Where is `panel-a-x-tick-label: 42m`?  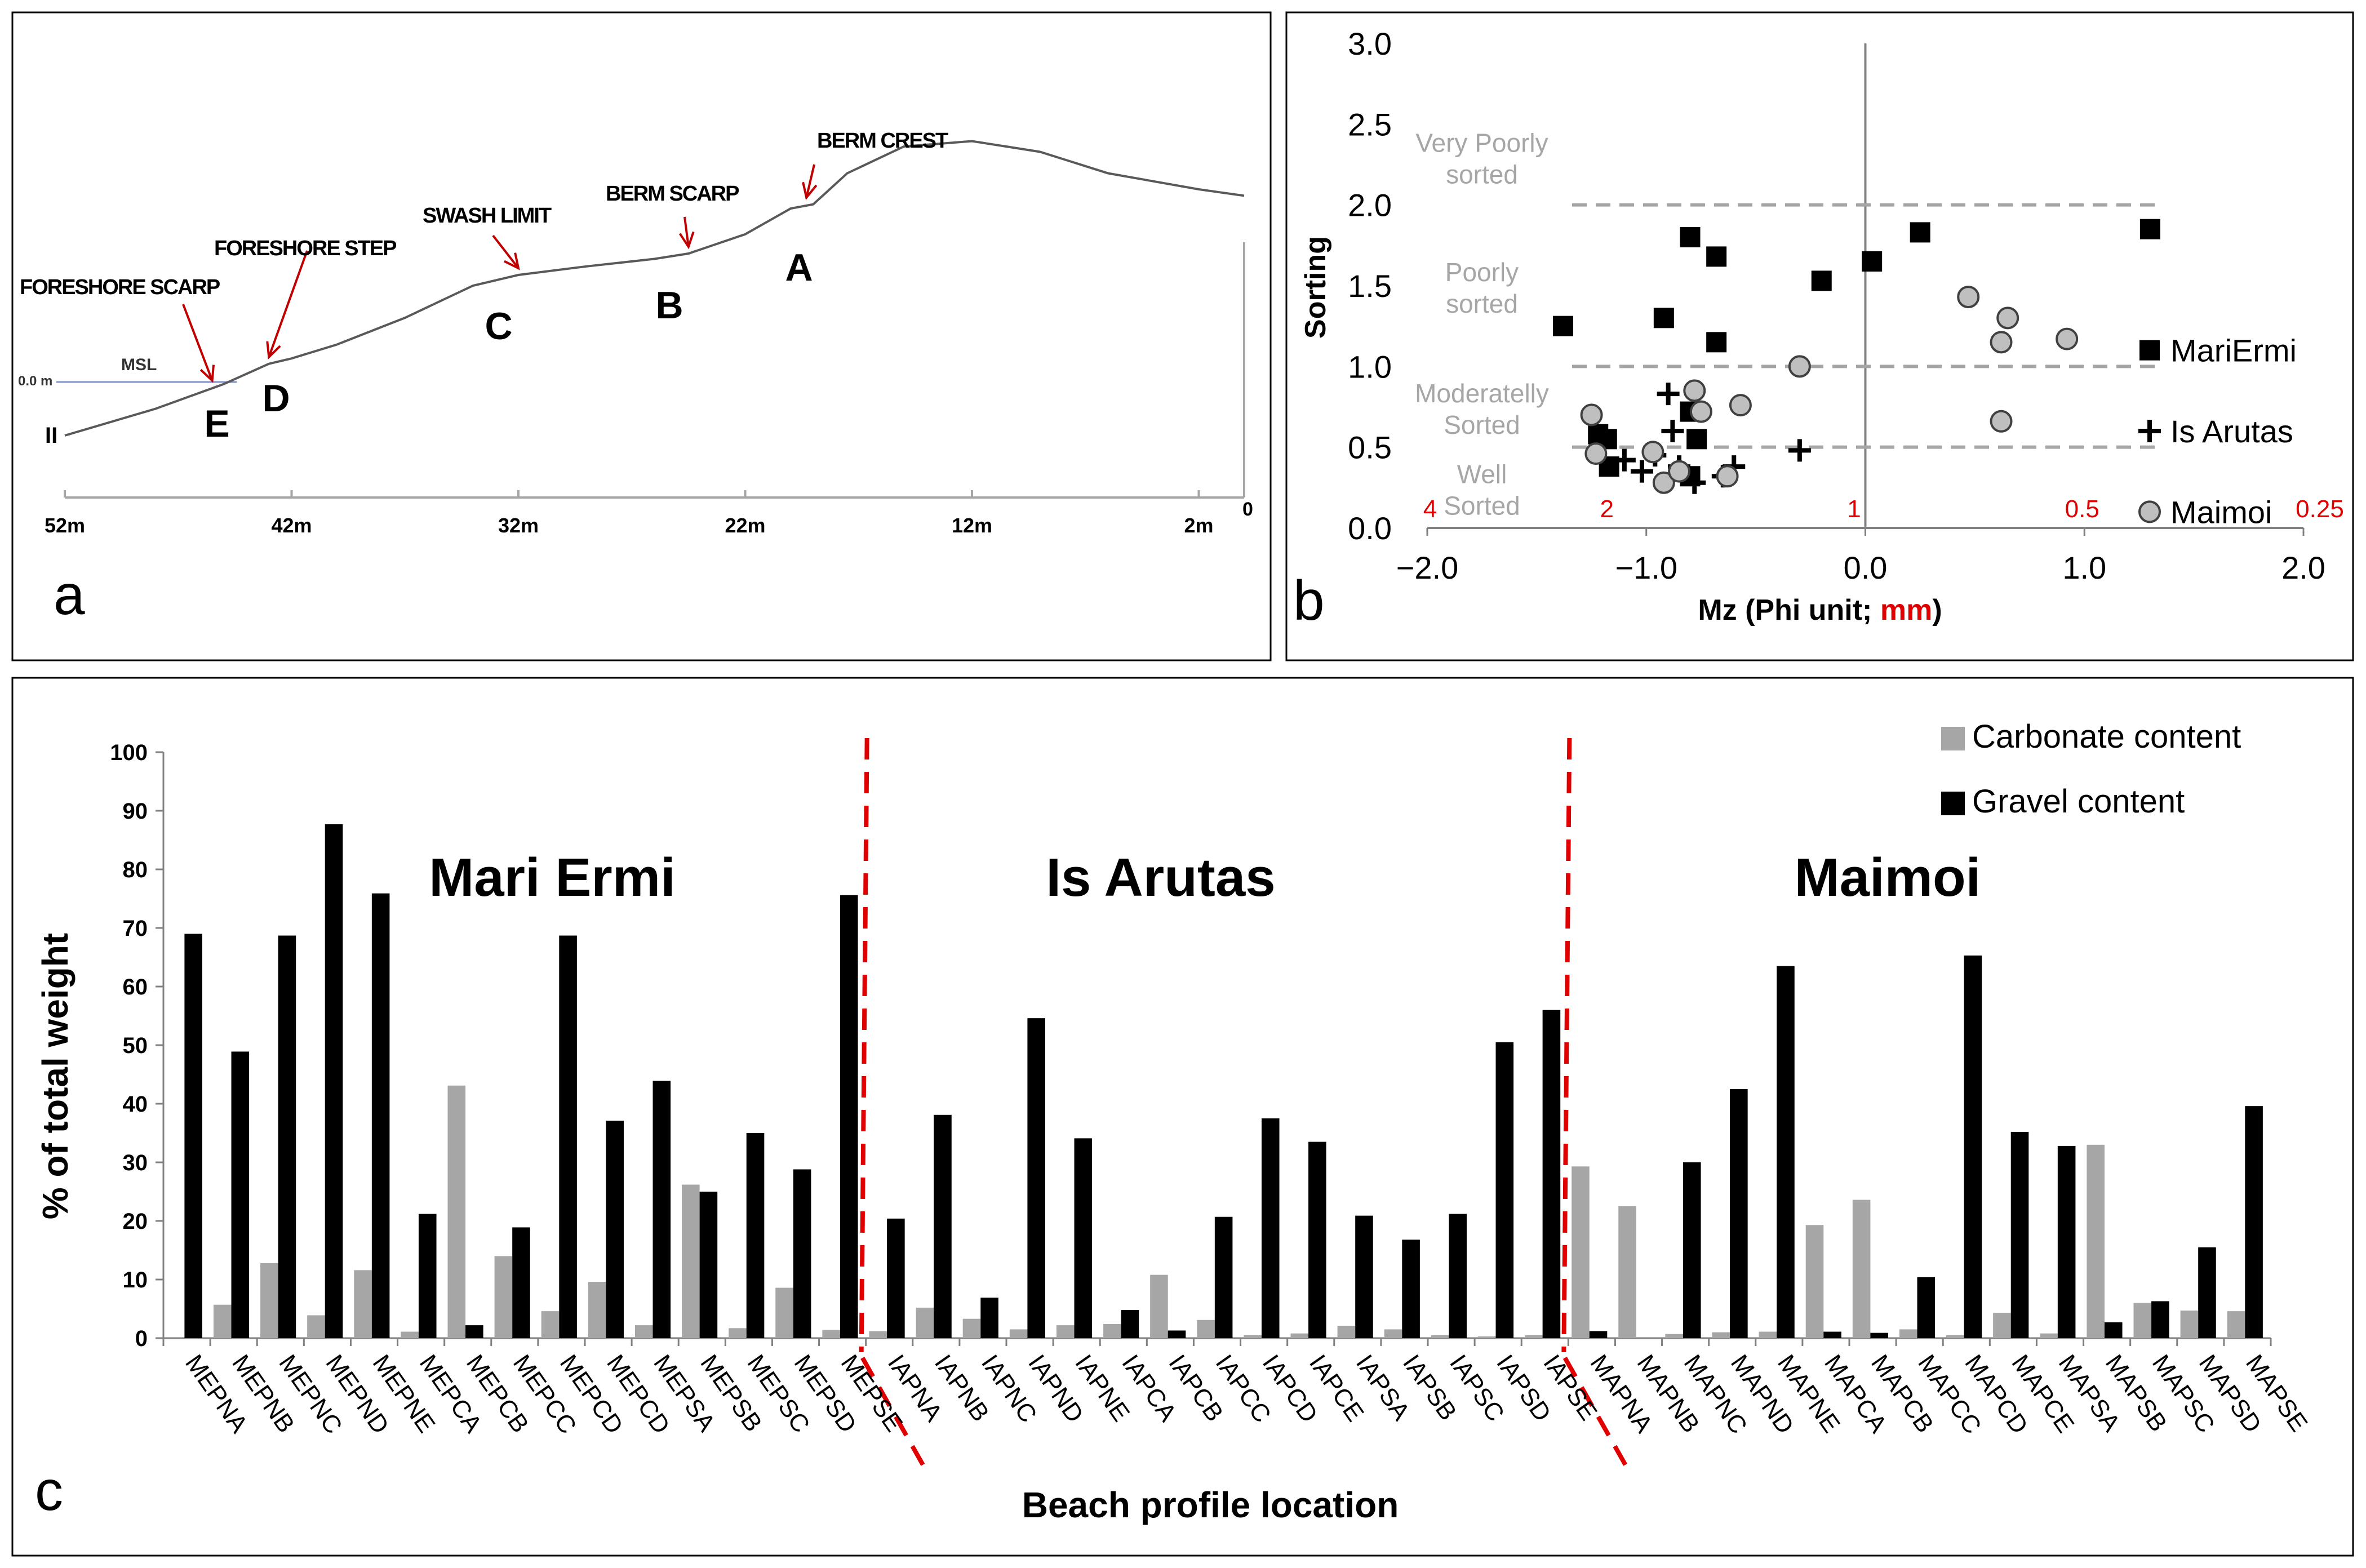
panel-a-x-tick-label: 42m is located at coordinates (291, 525).